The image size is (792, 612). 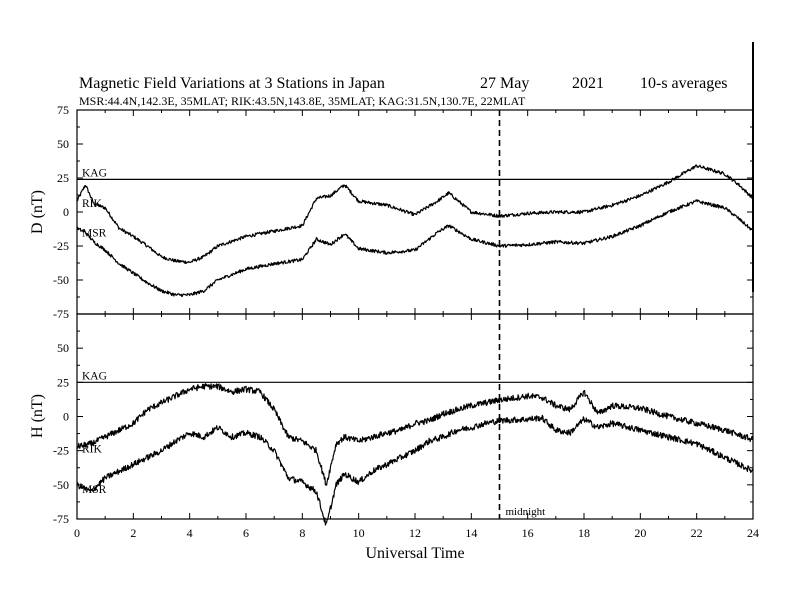 What do you see at coordinates (588, 83) in the screenshot?
I see `chart-year: 2021` at bounding box center [588, 83].